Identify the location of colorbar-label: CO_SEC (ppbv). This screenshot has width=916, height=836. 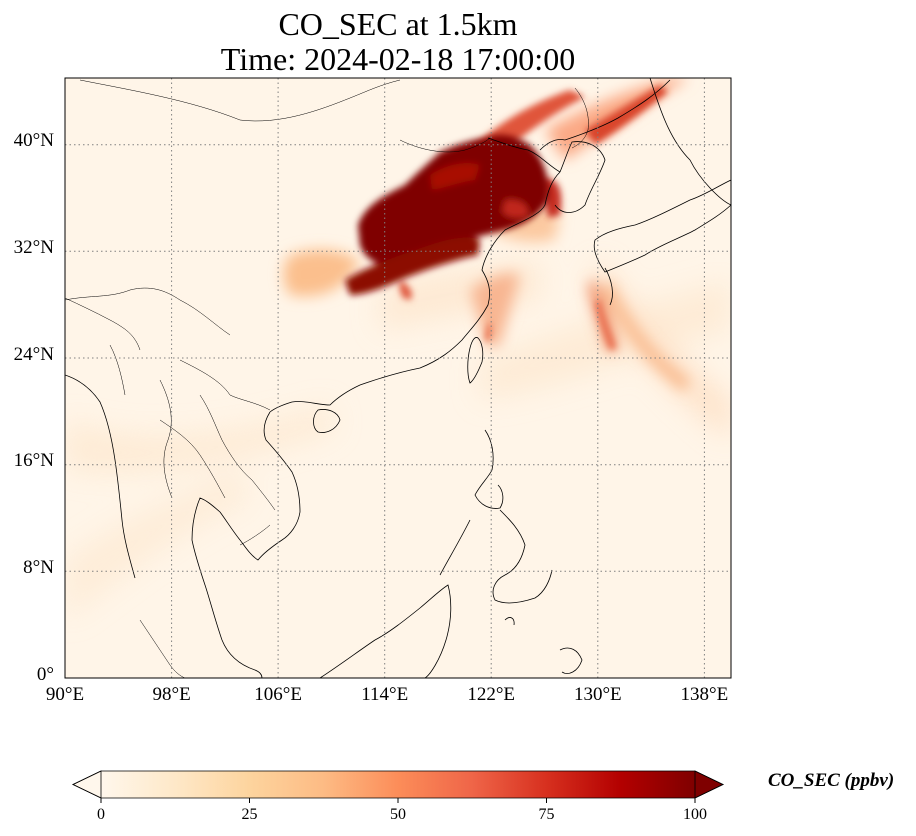
(831, 780).